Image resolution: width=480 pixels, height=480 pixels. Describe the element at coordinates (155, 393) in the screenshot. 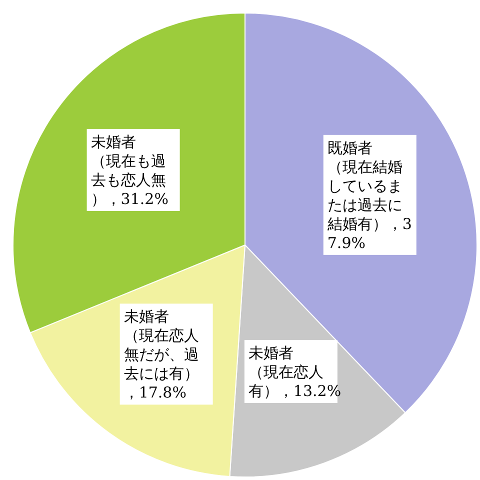

I see `data-label: ，17.8%` at that location.